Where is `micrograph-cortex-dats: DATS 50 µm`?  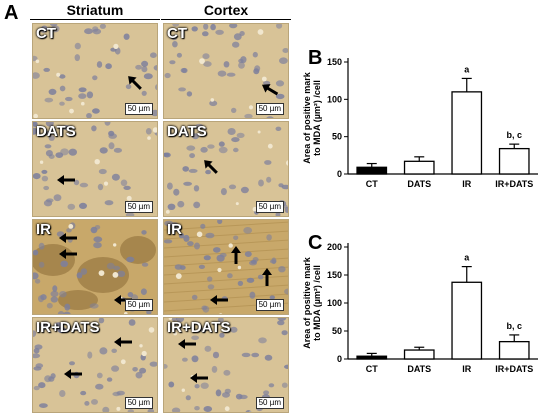
micrograph-cortex-dats: DATS 50 µm is located at coordinates (226, 169).